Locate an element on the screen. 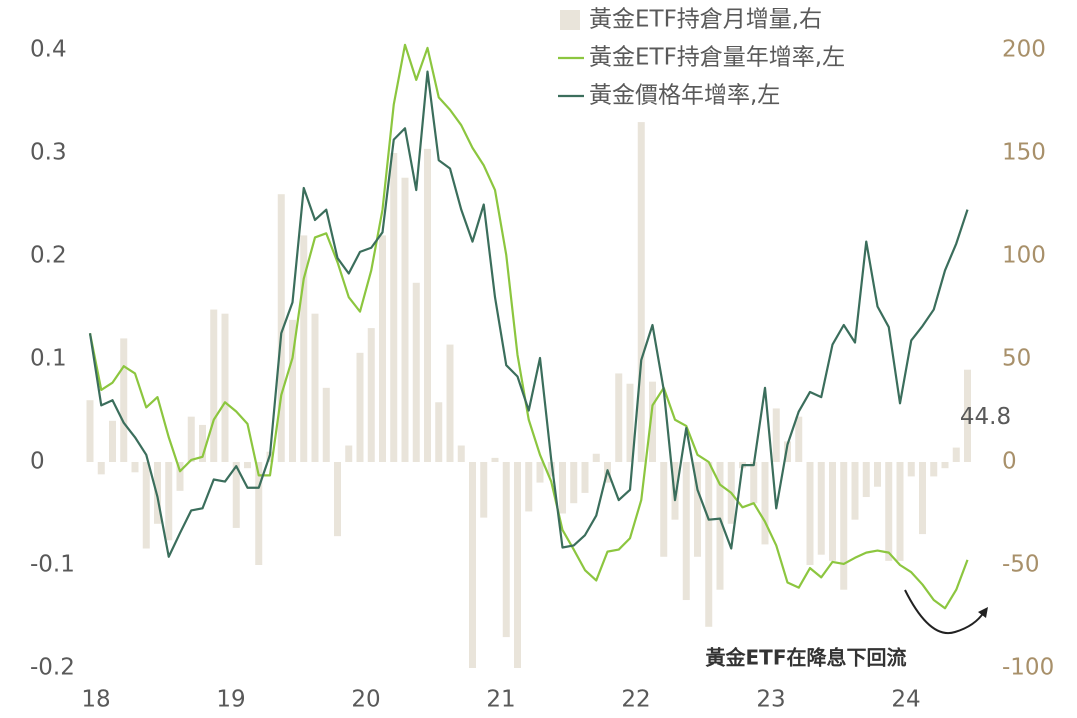 This screenshot has width=1077, height=718. y-tick-label: 0.4 is located at coordinates (48, 50).